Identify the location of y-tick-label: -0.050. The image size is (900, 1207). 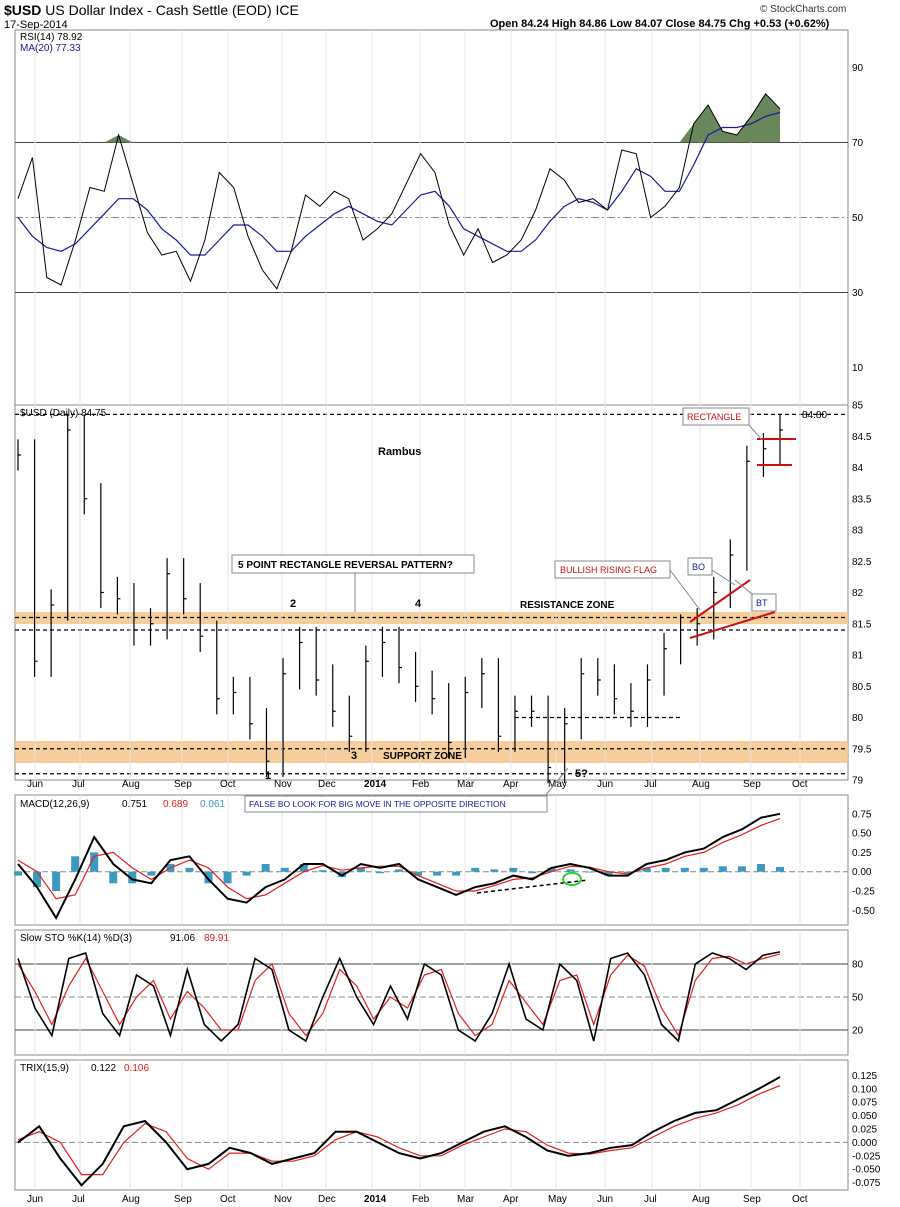
(866, 1170).